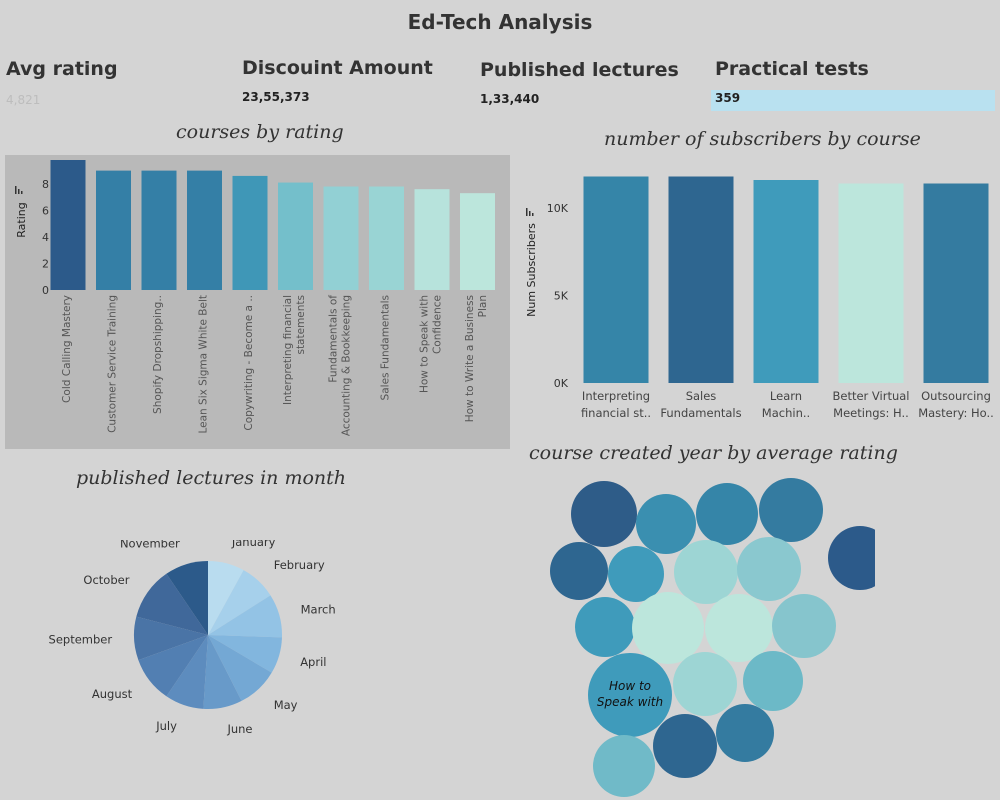 This screenshot has height=800, width=1000. I want to click on rating-y-tick: 6, so click(45, 210).